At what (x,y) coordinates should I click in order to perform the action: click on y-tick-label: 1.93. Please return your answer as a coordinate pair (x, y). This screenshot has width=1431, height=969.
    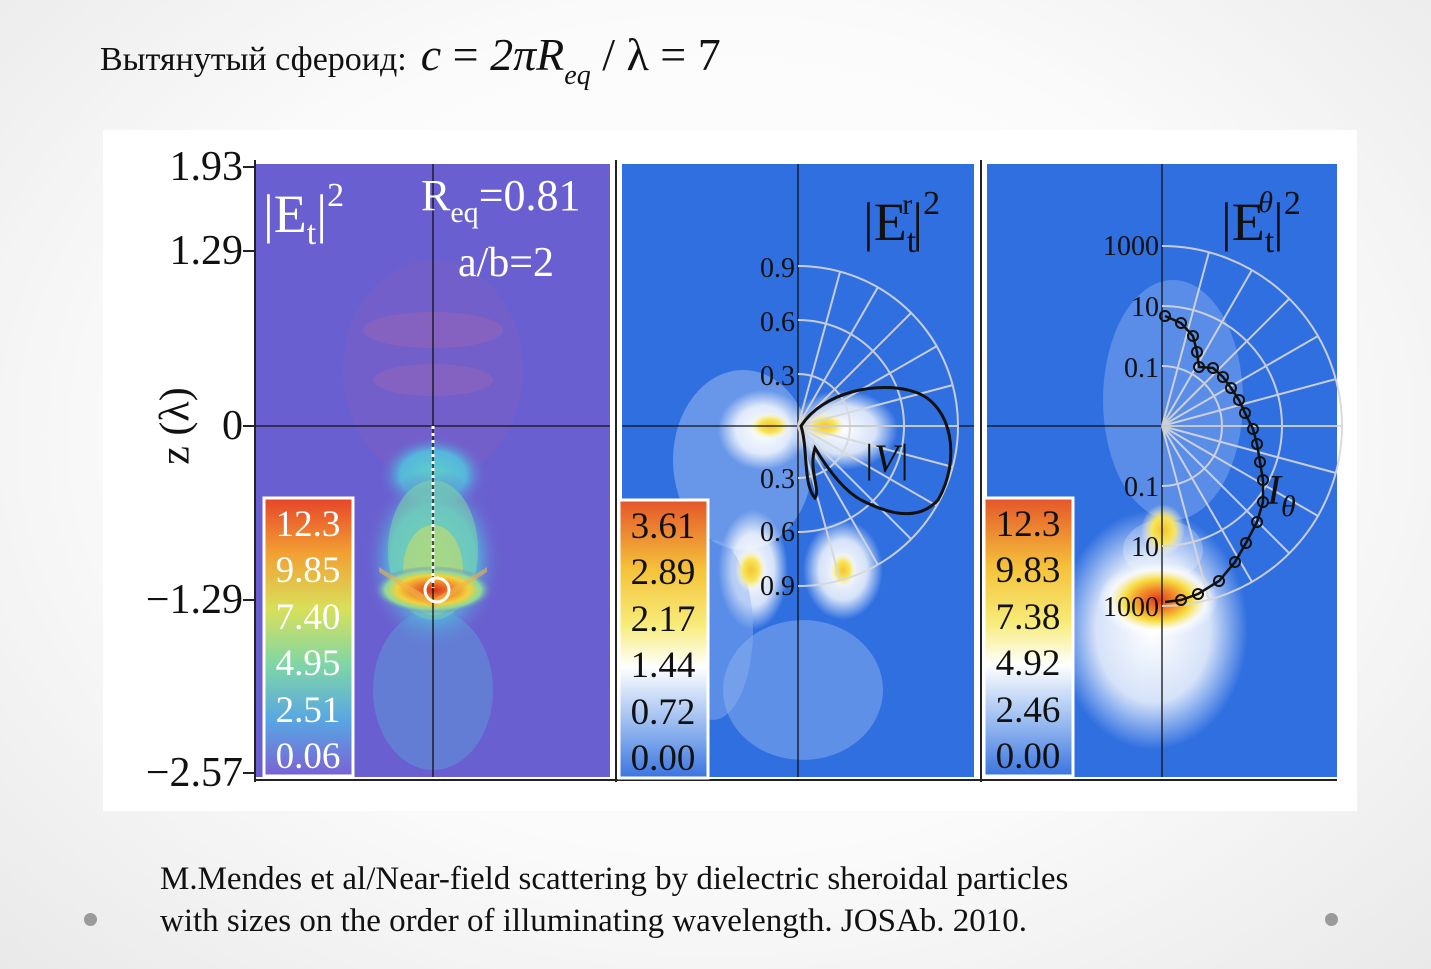
    Looking at the image, I should click on (207, 167).